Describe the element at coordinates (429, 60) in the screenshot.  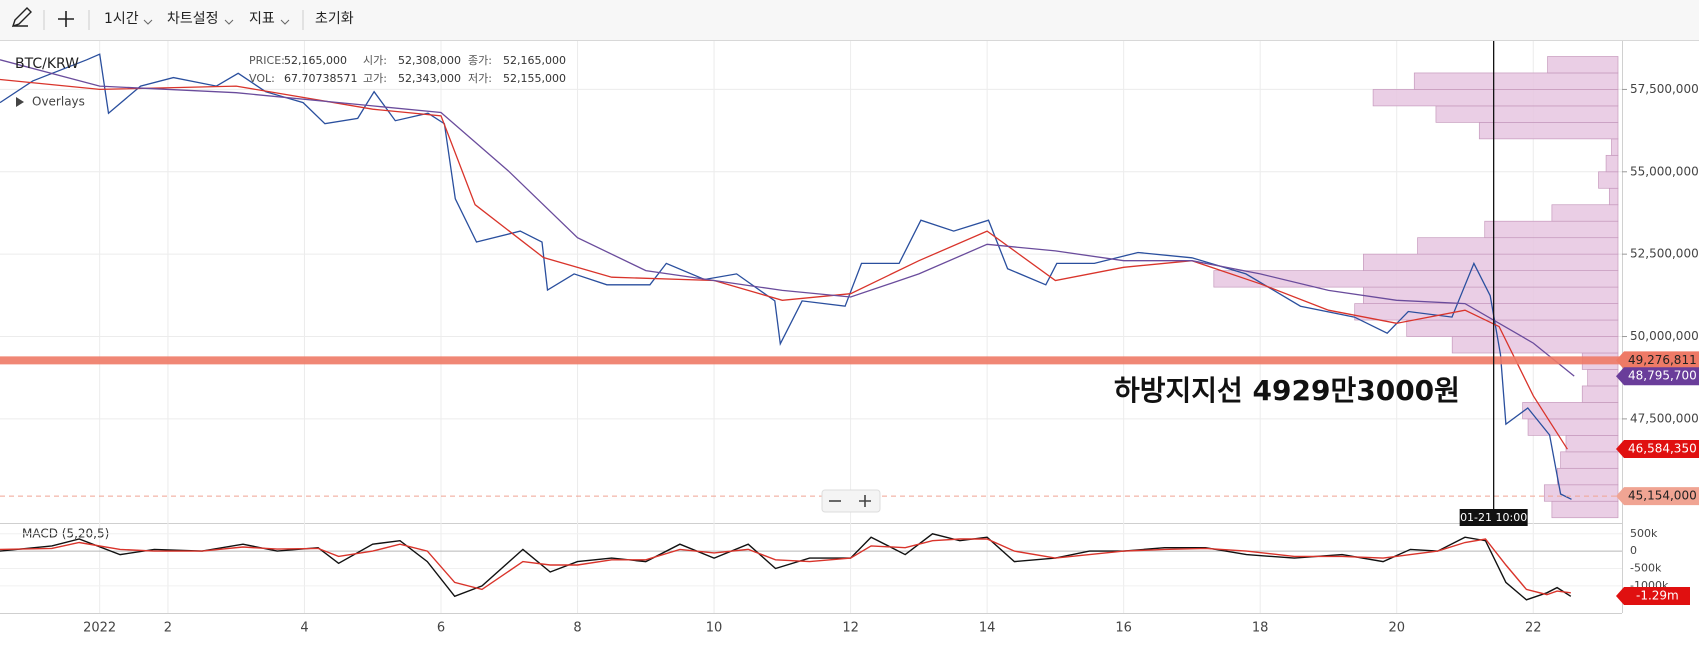
I see `info-value: 52,308,000` at that location.